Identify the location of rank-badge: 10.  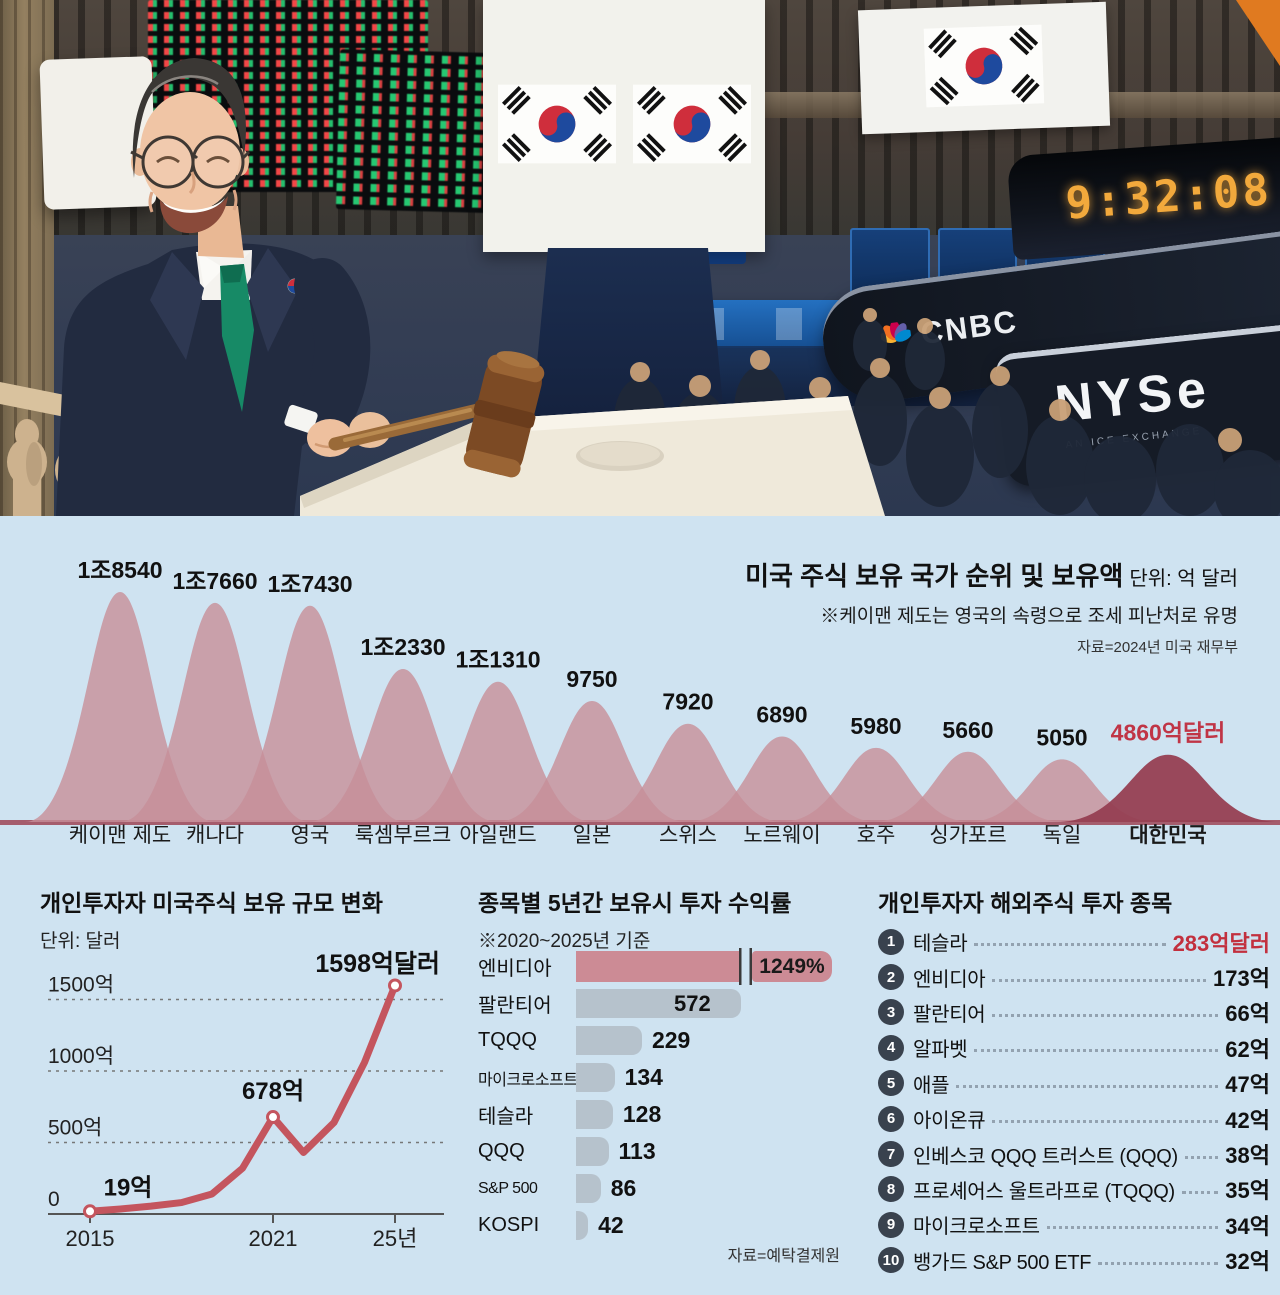
(891, 1260).